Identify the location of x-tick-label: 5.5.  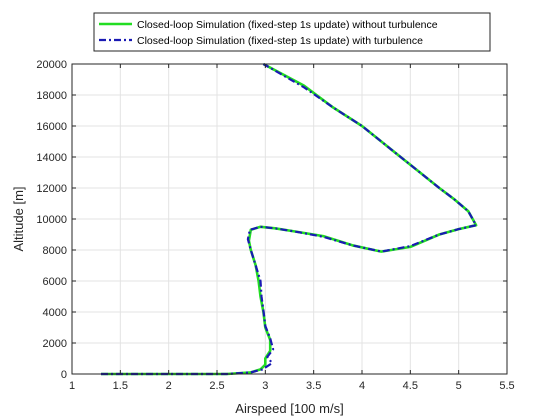
(506, 386).